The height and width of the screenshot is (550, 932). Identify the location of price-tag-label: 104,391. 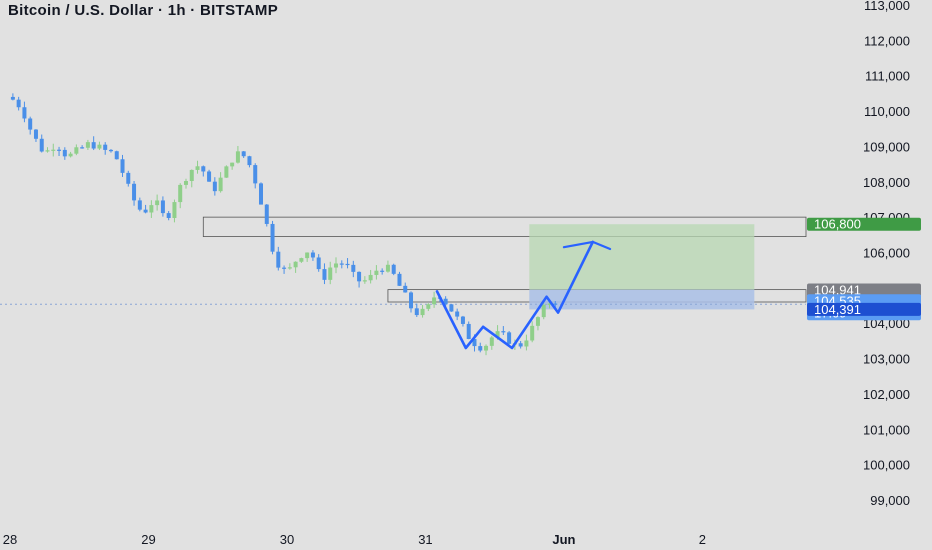
(837, 309).